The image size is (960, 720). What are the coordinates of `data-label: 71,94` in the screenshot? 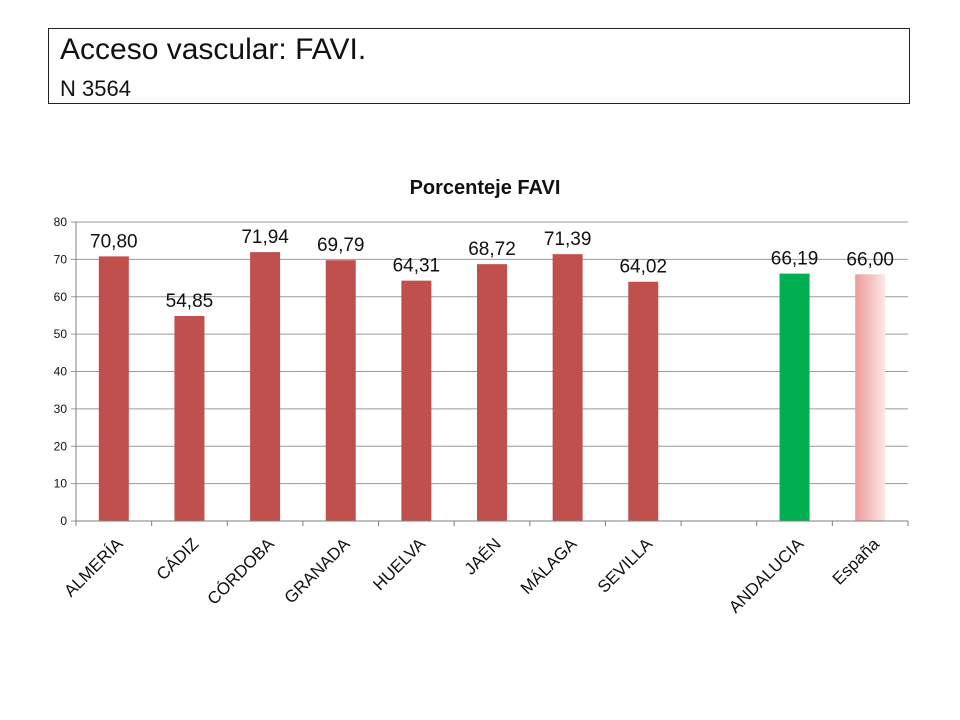 It's located at (265, 237).